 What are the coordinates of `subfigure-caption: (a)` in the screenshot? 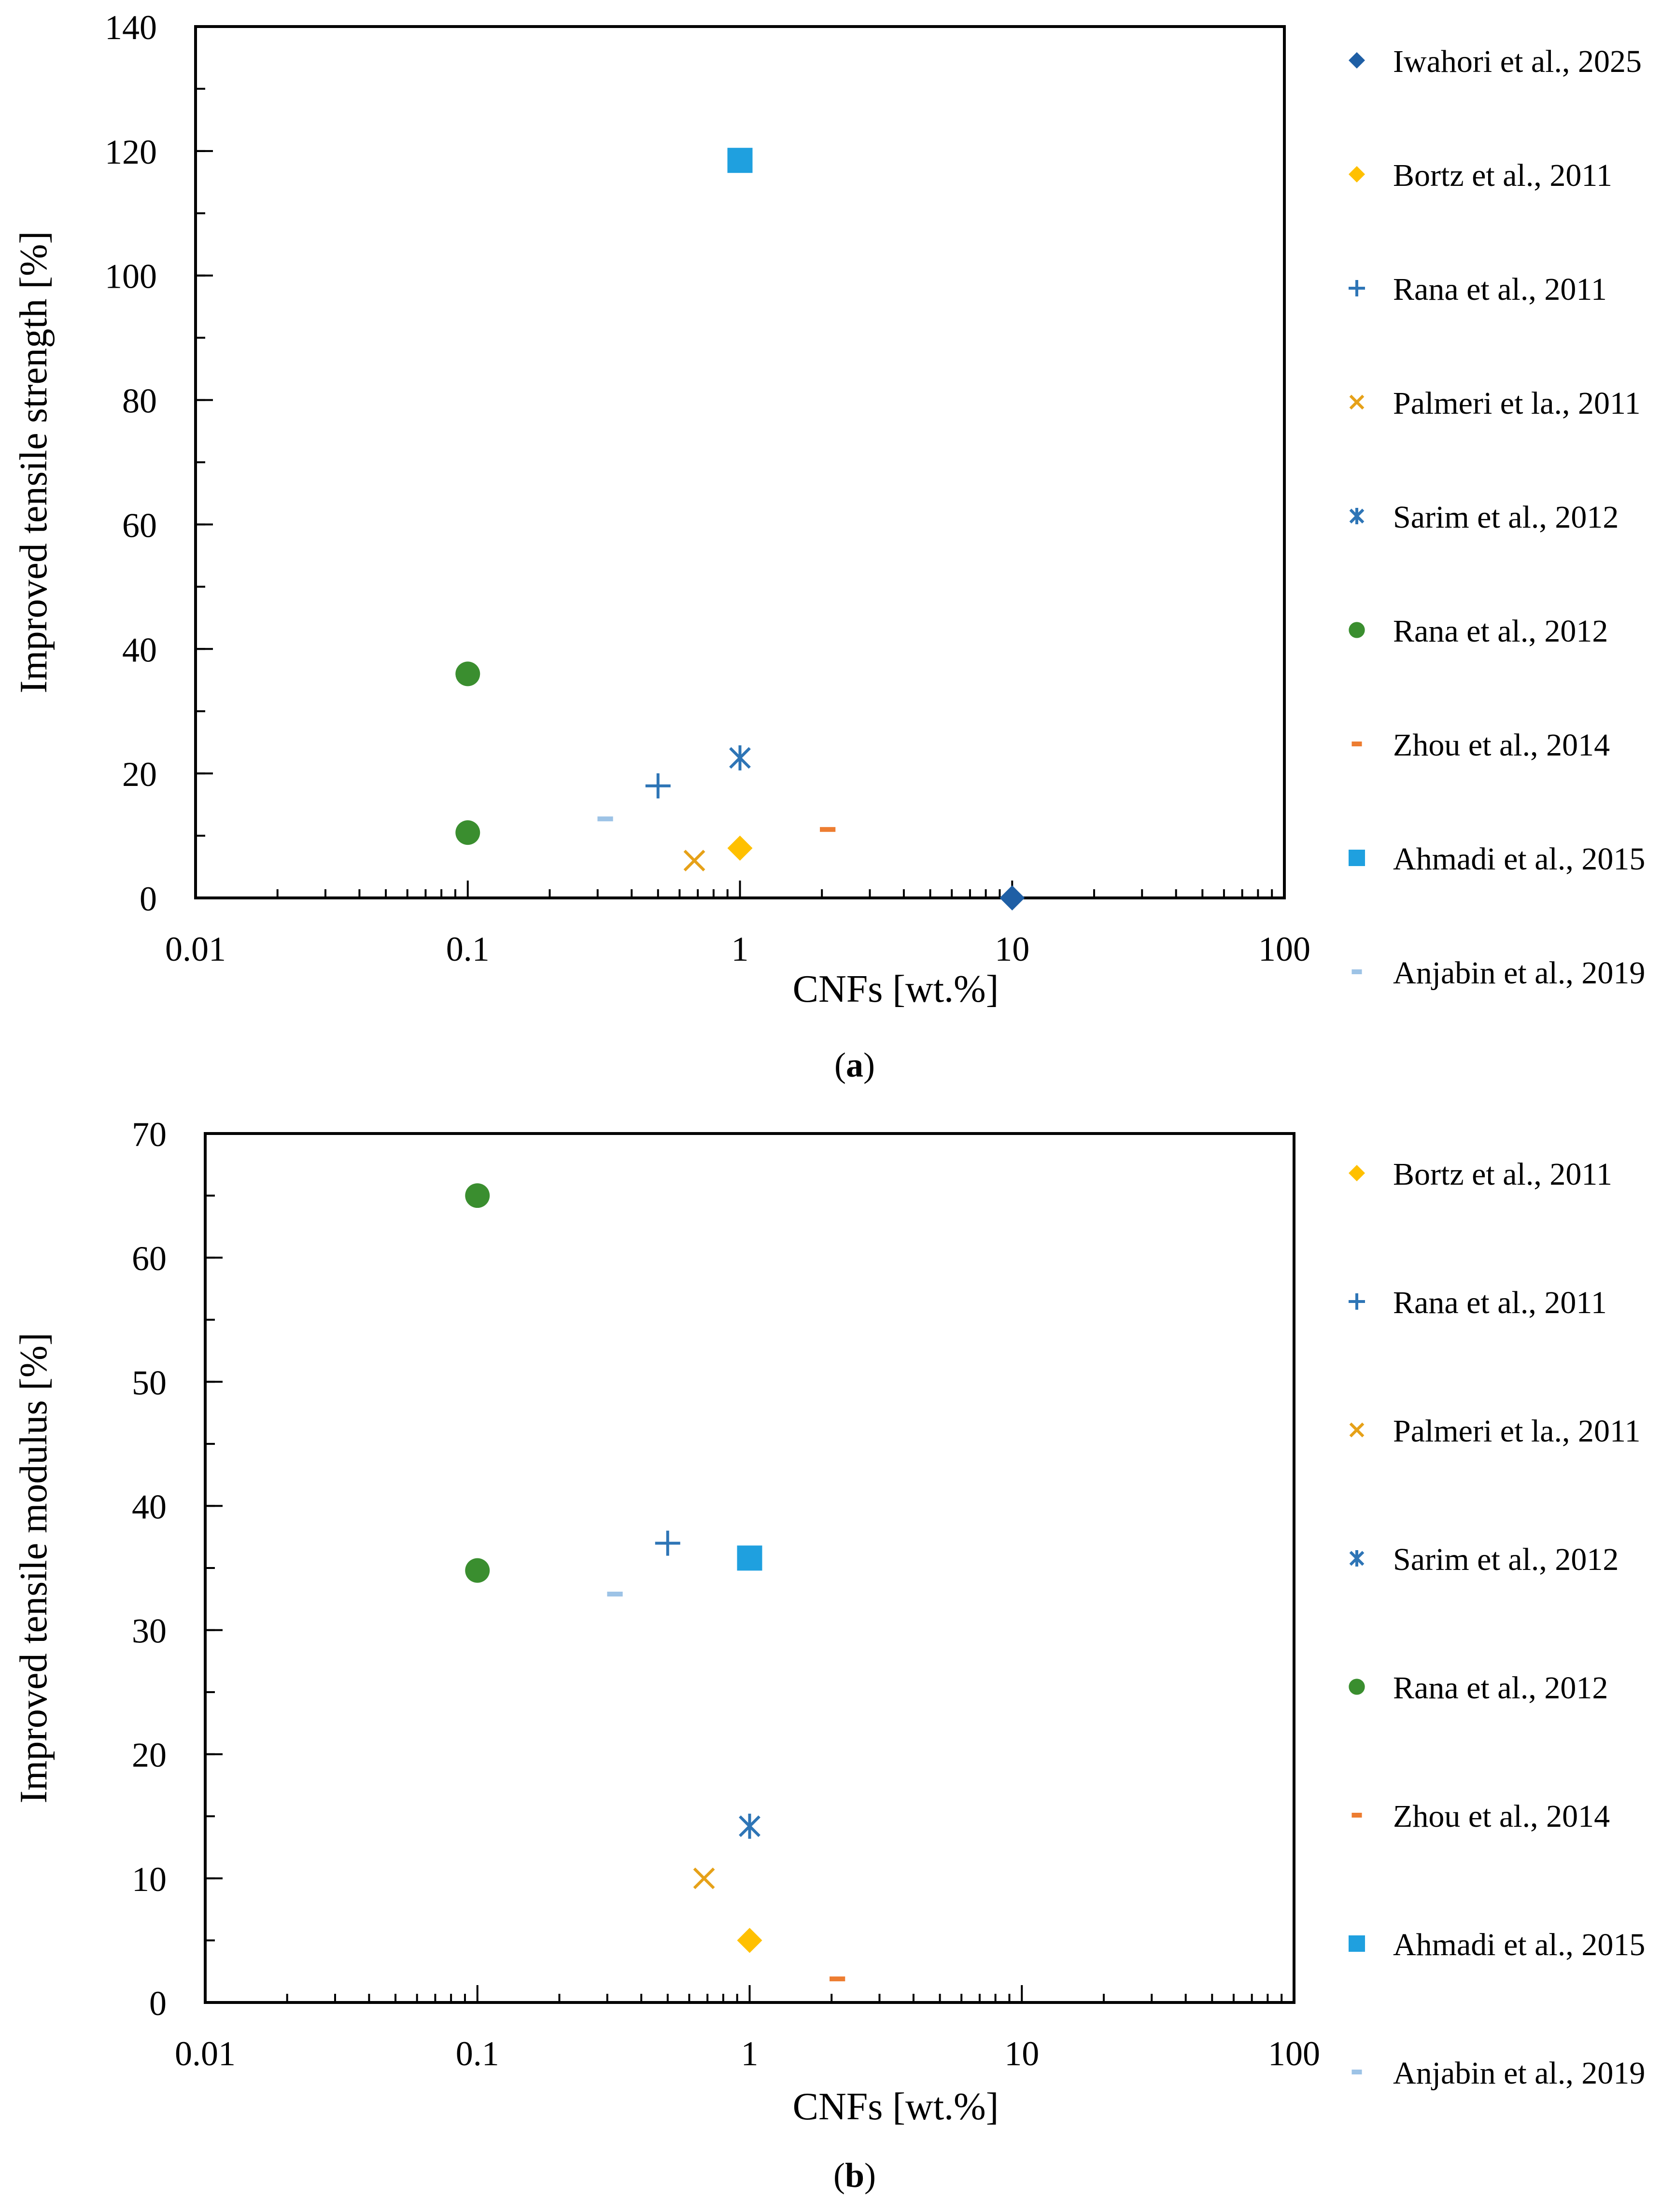 It's located at (854, 1065).